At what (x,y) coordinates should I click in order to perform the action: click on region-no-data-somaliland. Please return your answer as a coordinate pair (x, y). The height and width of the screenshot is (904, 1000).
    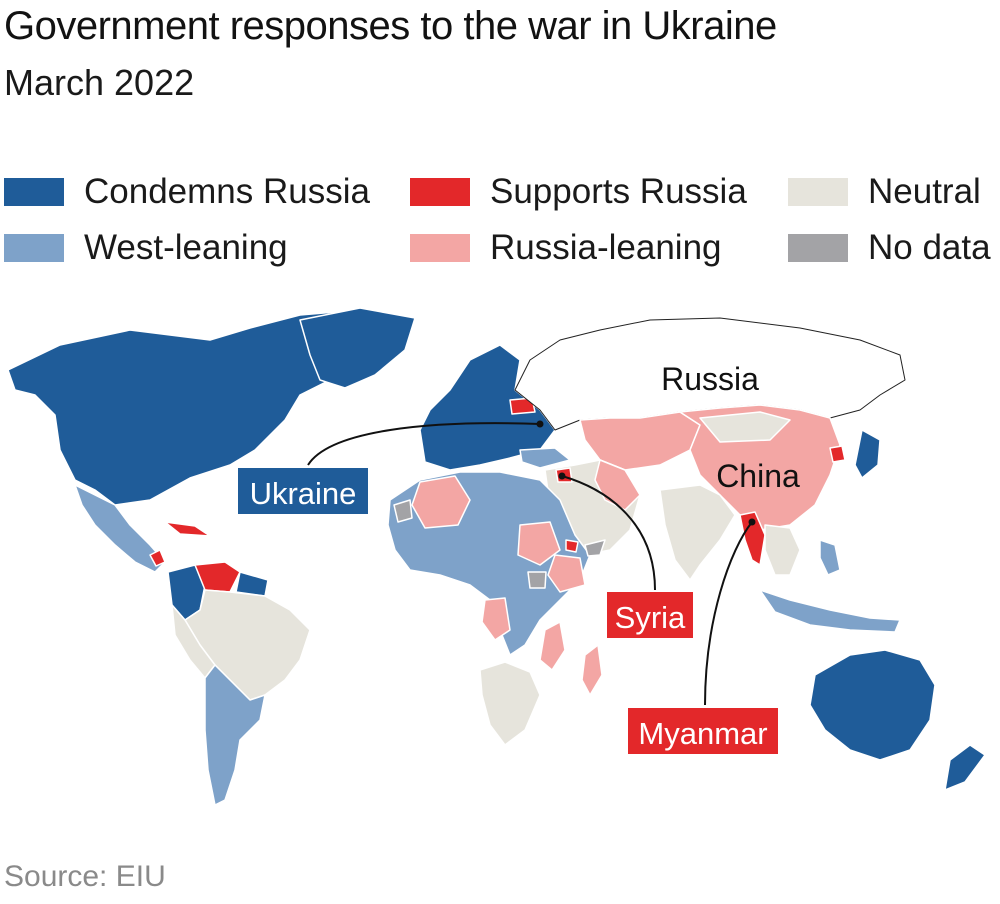
    Looking at the image, I should click on (595, 548).